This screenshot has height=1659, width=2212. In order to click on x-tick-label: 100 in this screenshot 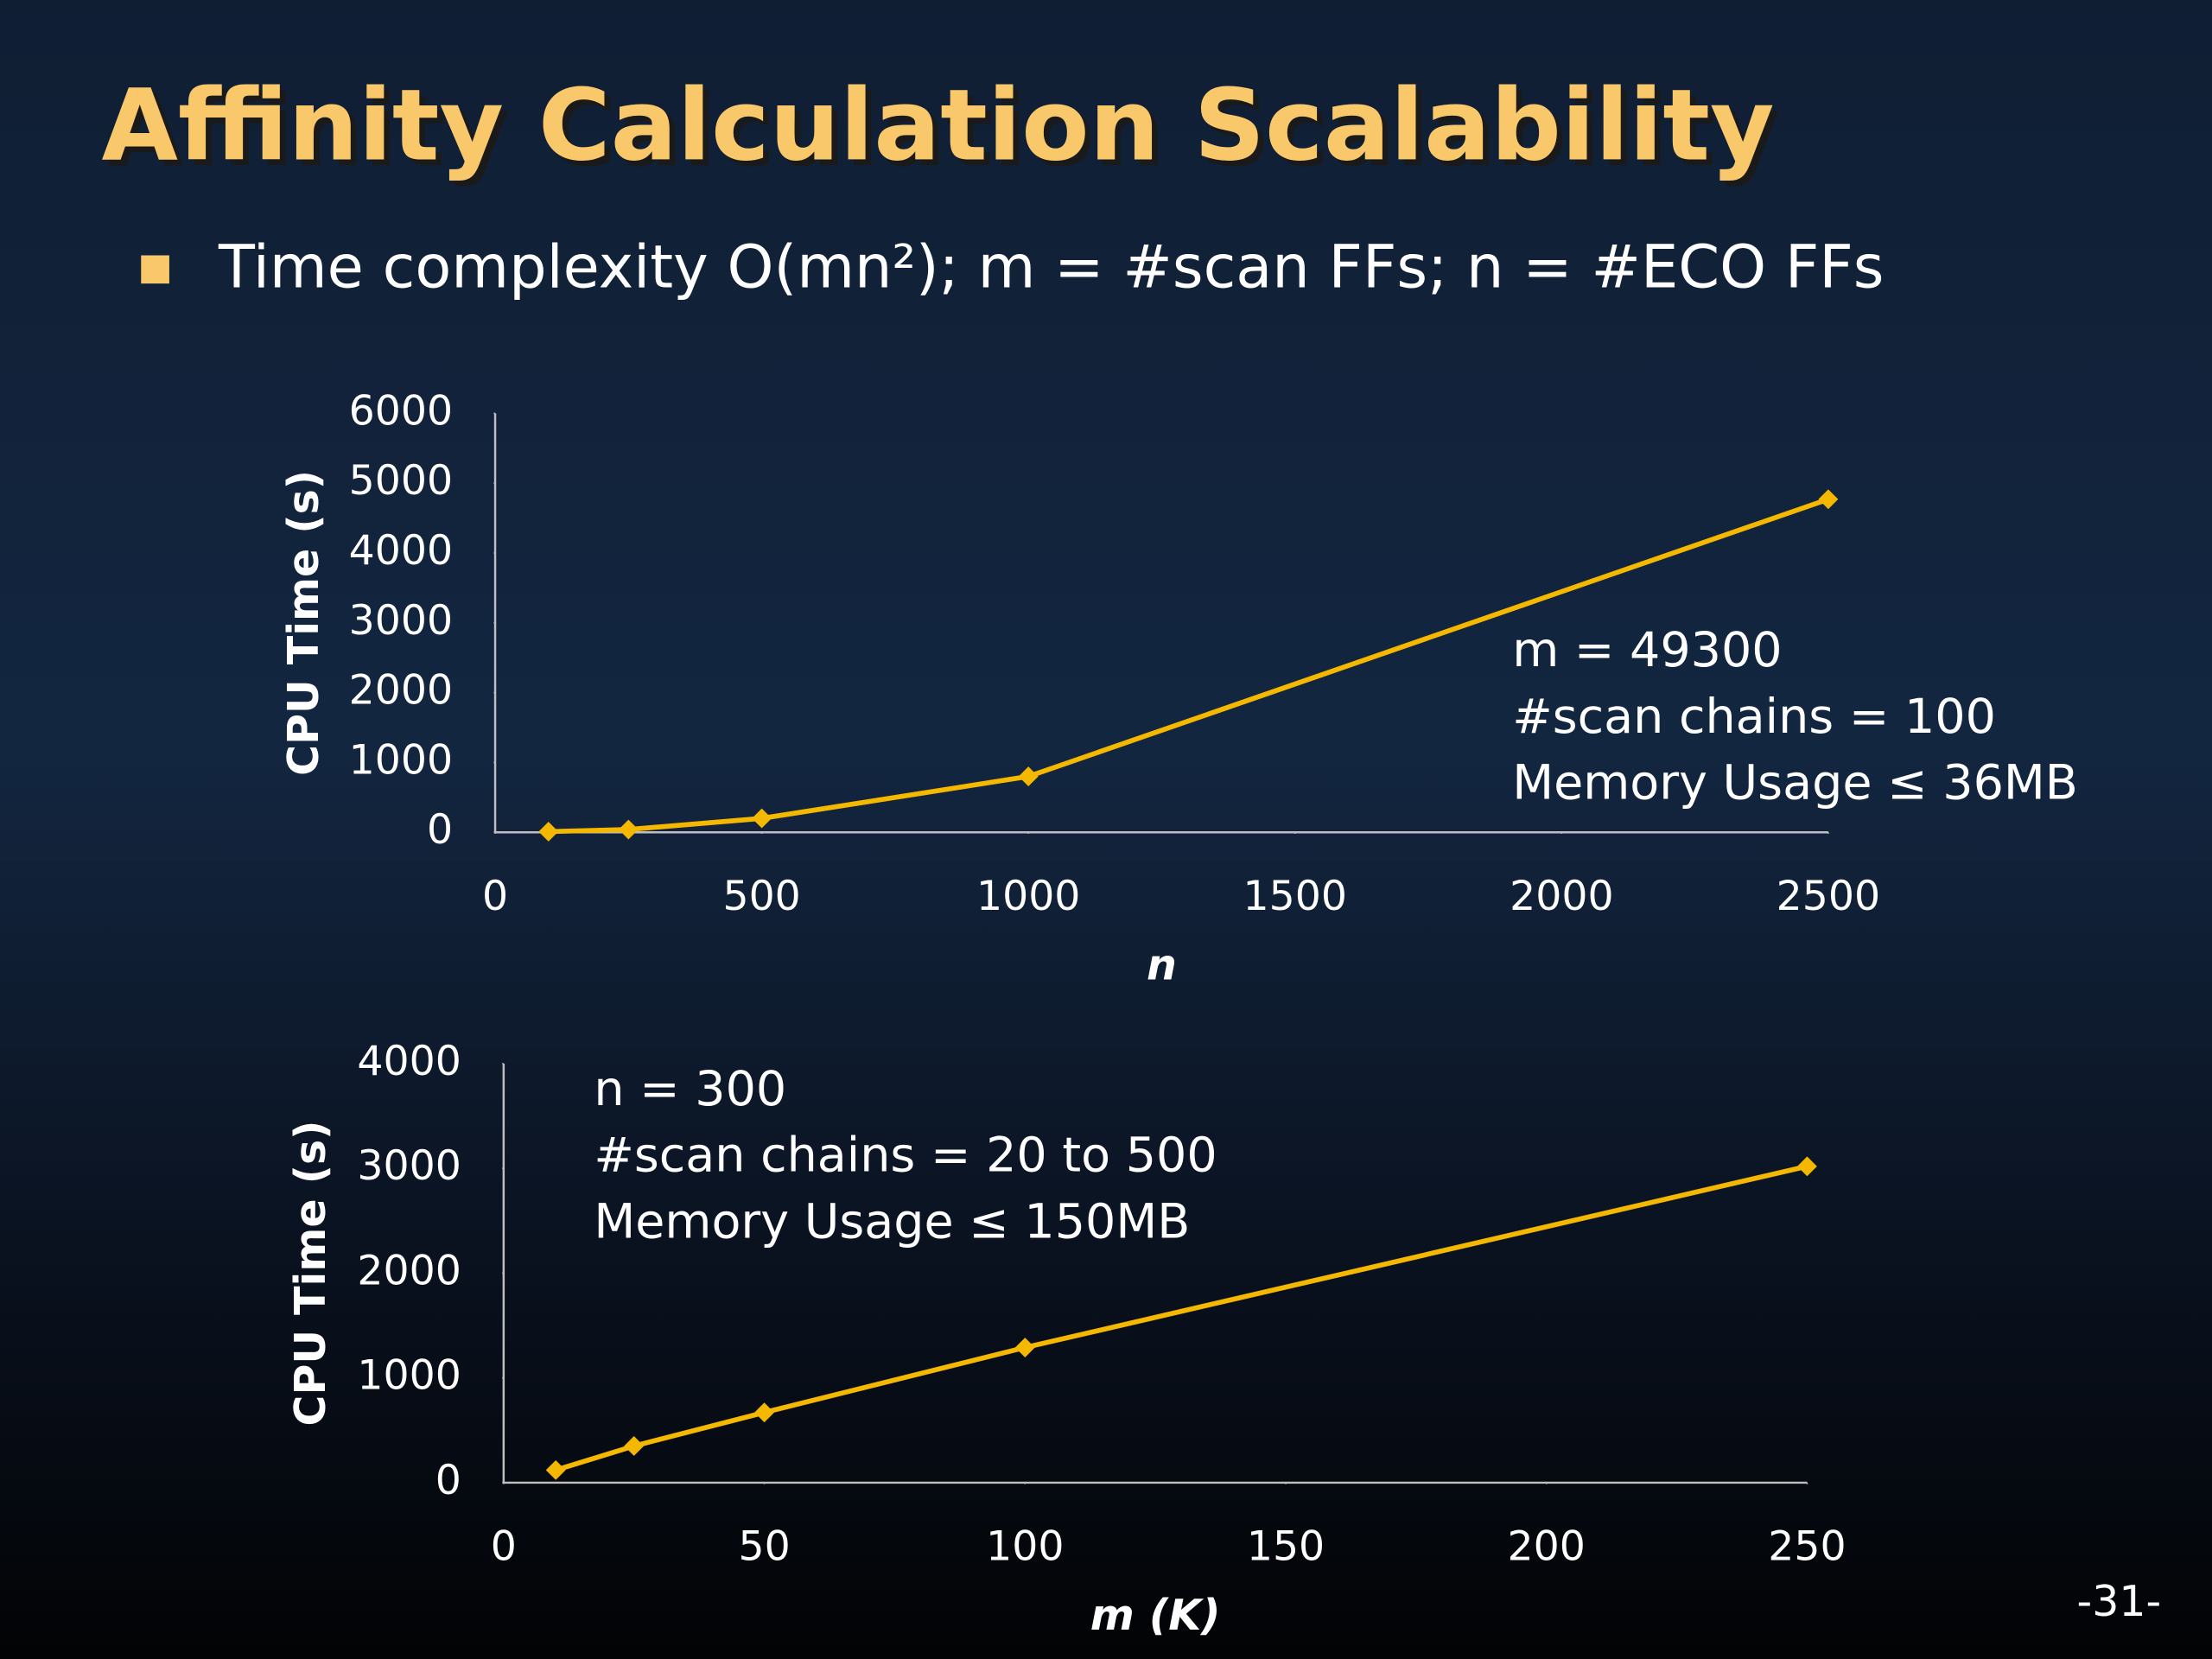, I will do `click(1025, 1547)`.